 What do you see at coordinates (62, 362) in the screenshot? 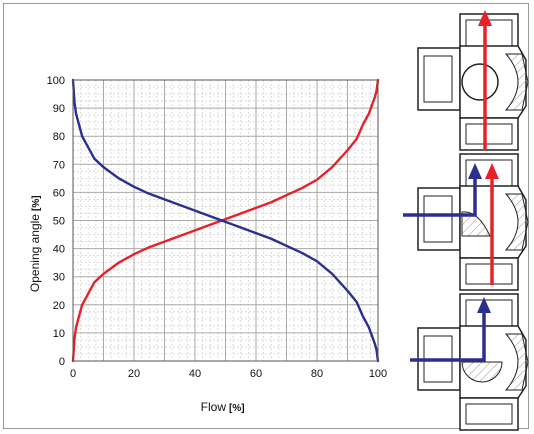
I see `y-tick-label: 0` at bounding box center [62, 362].